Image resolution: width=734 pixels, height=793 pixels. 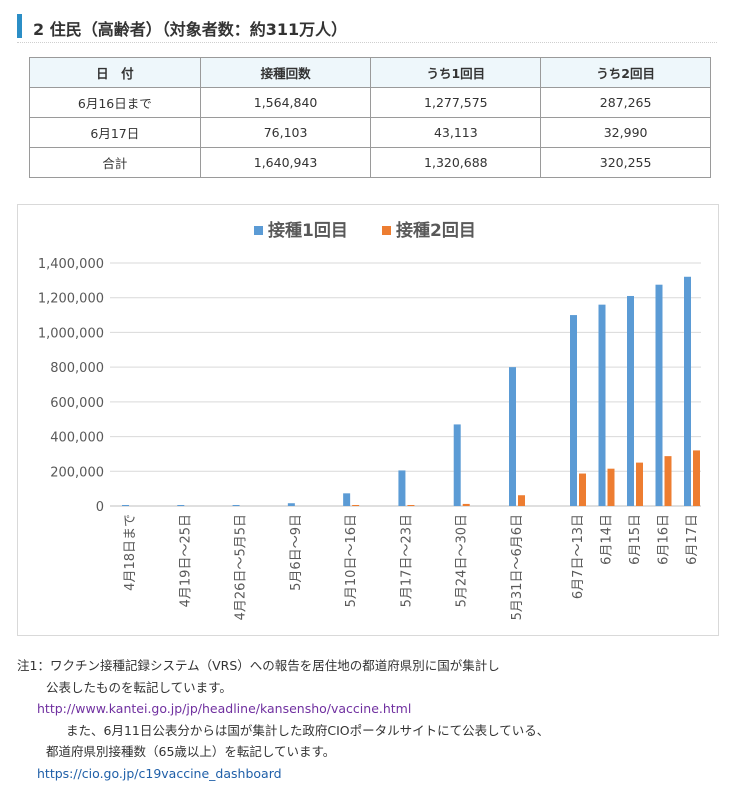 I want to click on header-second-dose: うち2回目, so click(x=625, y=72).